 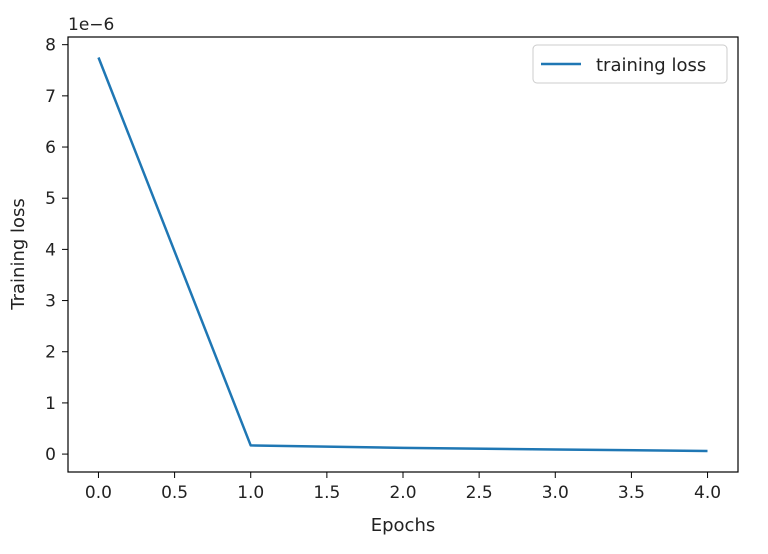 What do you see at coordinates (326, 493) in the screenshot?
I see `x-tick-label: 1.5` at bounding box center [326, 493].